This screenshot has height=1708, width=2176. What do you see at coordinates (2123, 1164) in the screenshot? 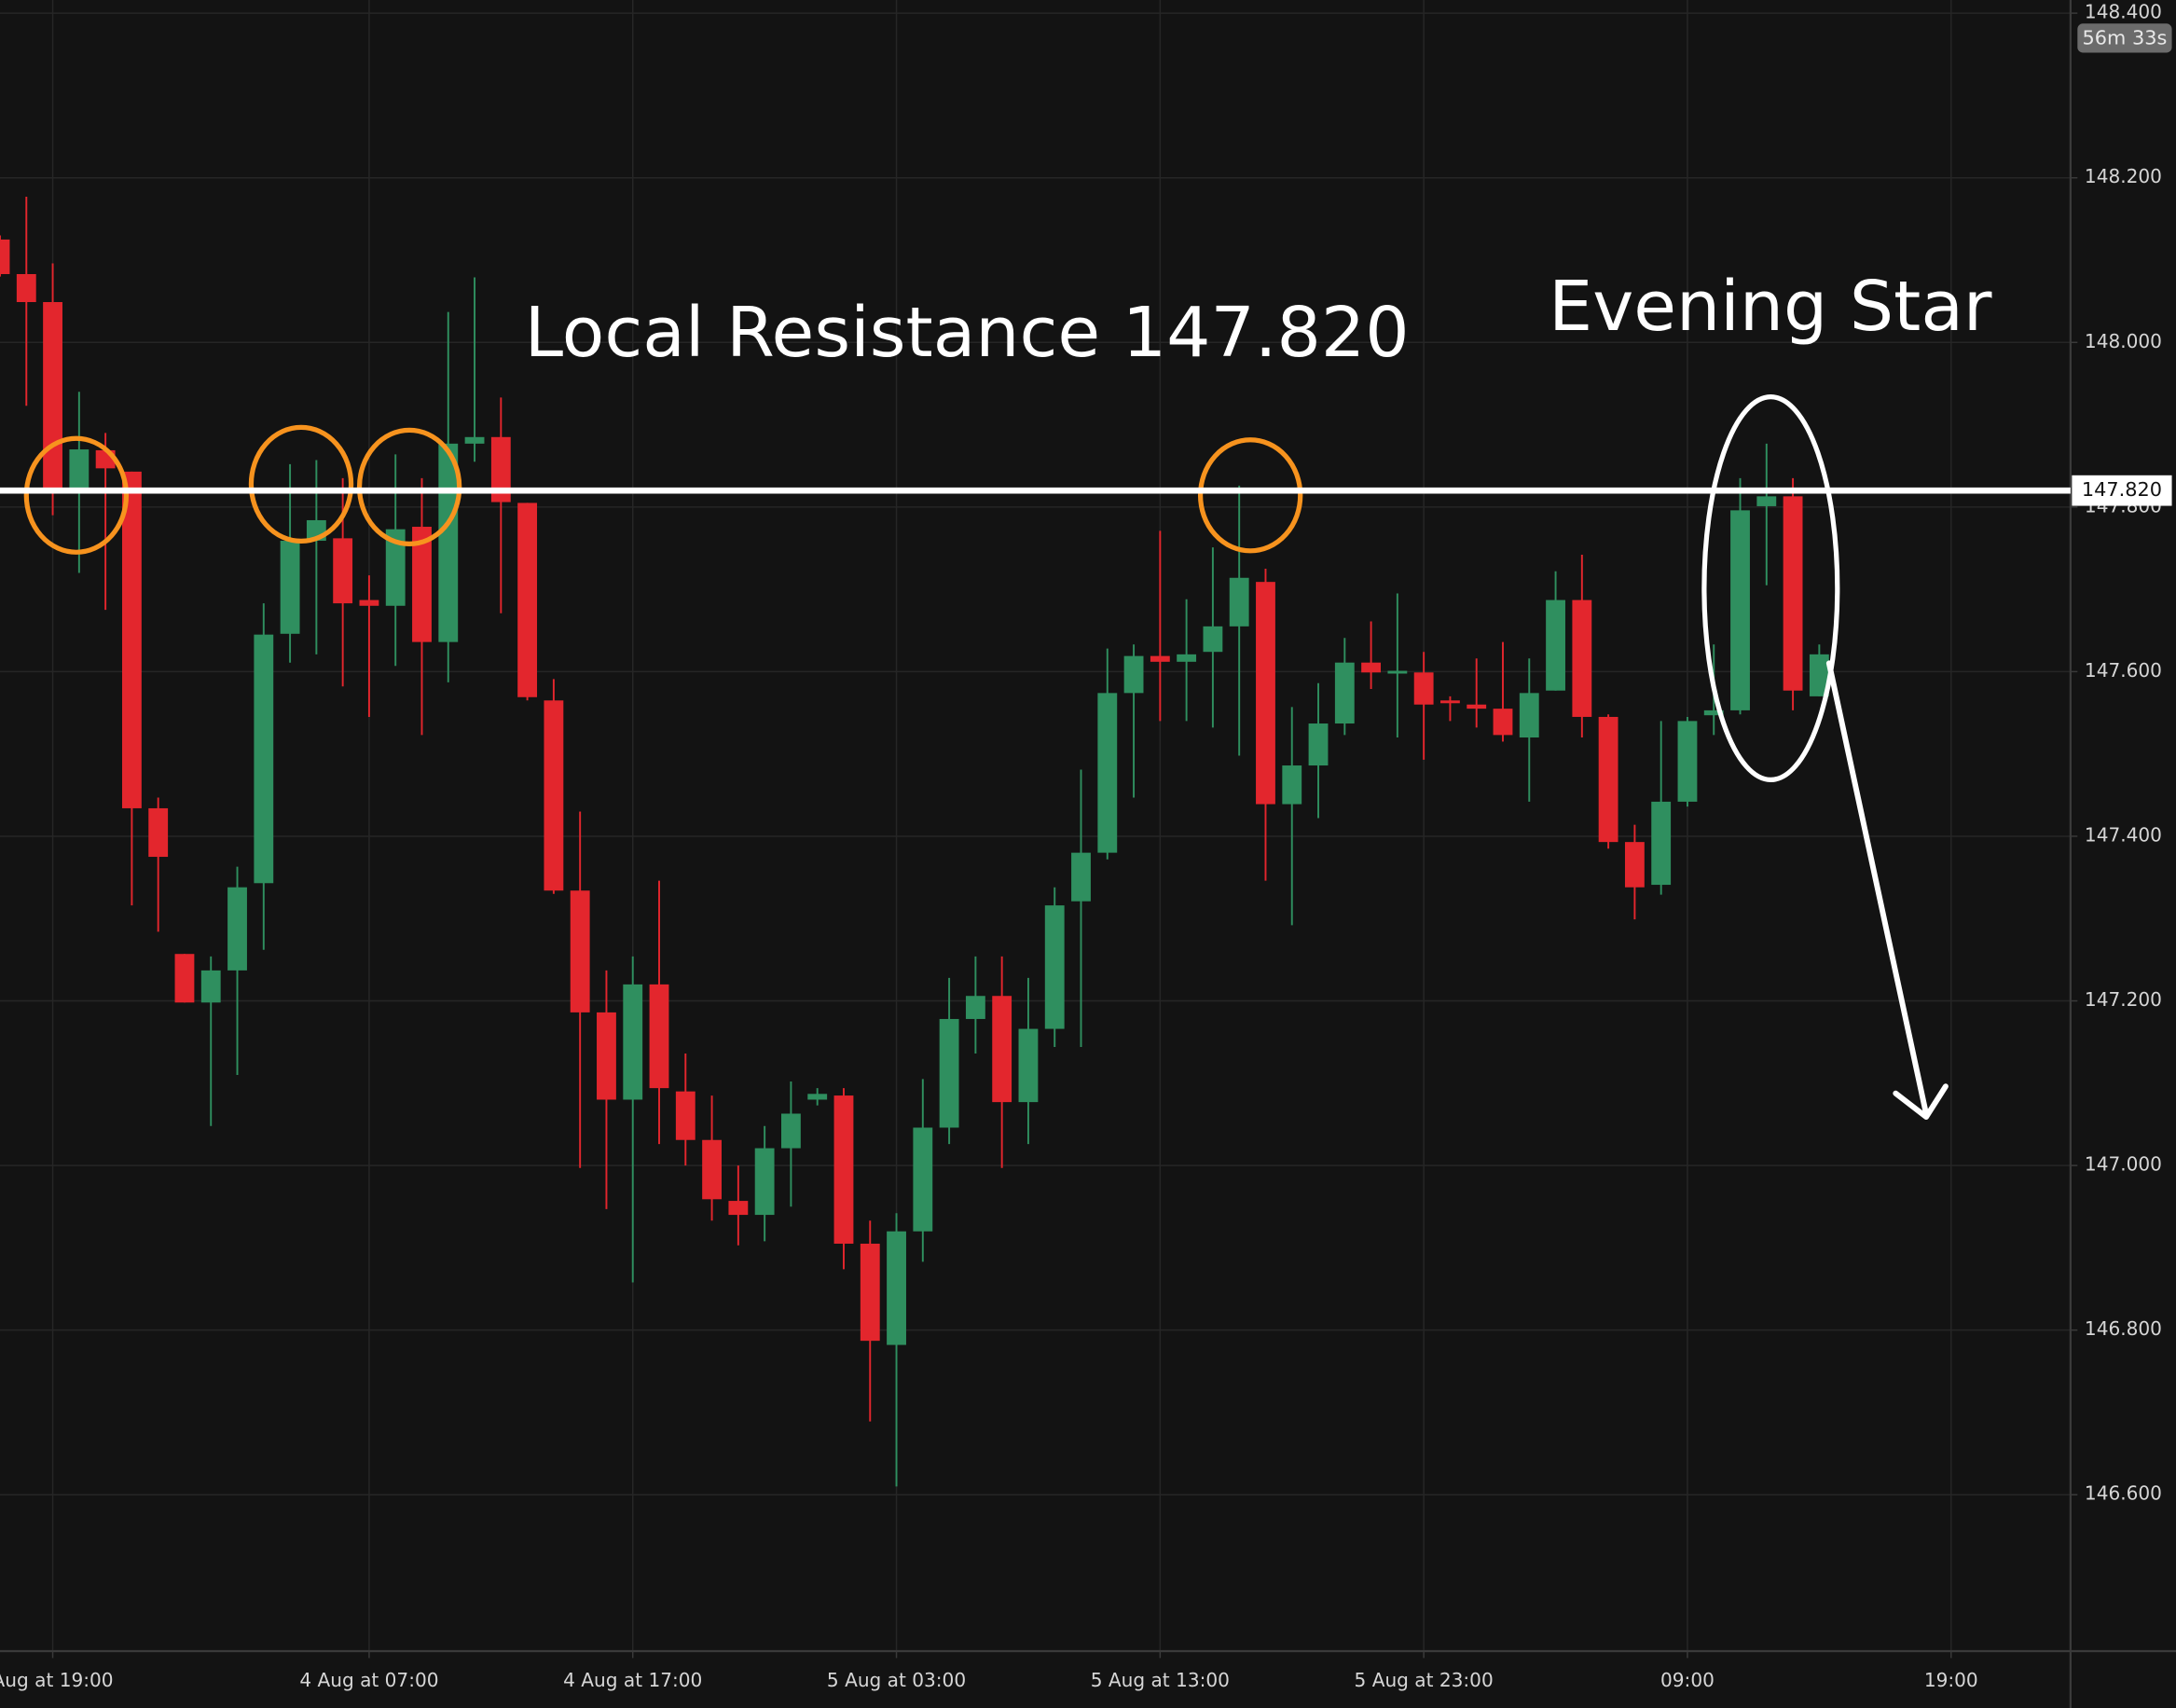
I see `y-tick-label: 147.000` at bounding box center [2123, 1164].